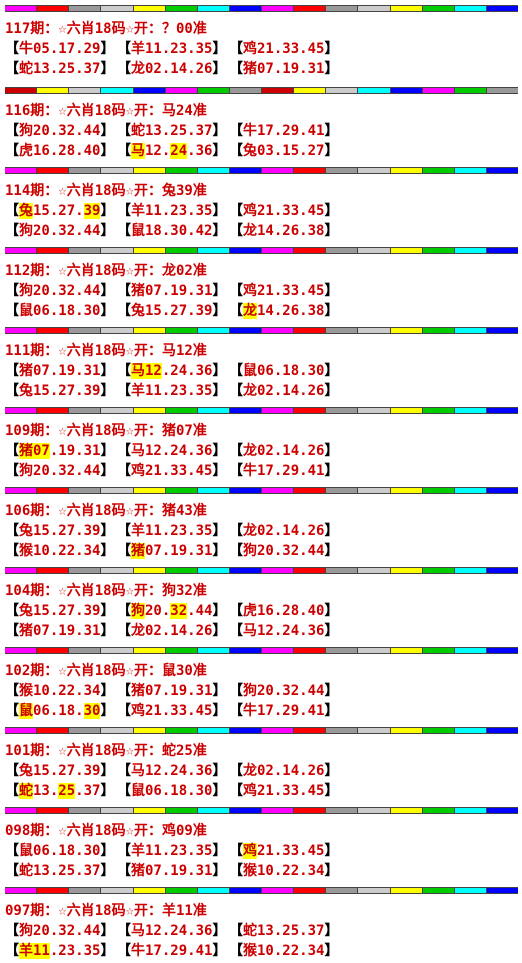  Describe the element at coordinates (173, 631) in the screenshot. I see `zodiac-row: 【猪07.19.31】 【龙02.14.26】 【马12.24.36】` at that location.